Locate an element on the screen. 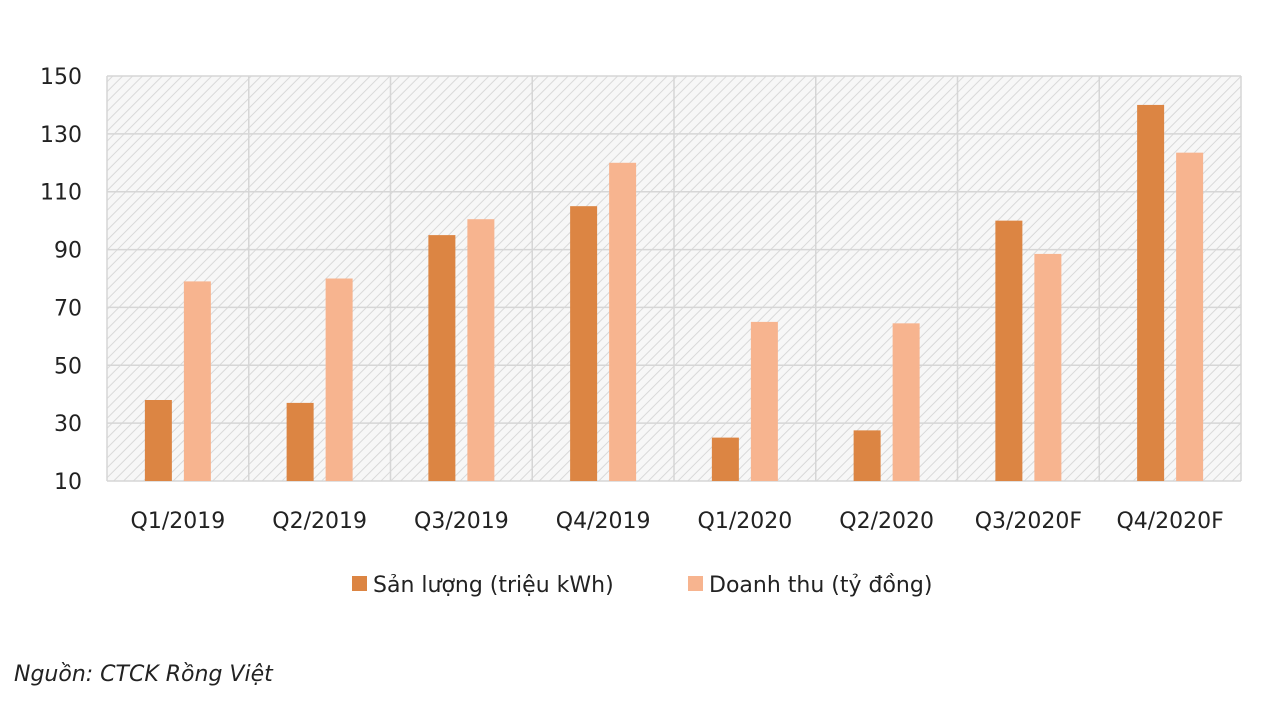 The width and height of the screenshot is (1280, 725). legend-swatch-doanh-thu is located at coordinates (695, 583).